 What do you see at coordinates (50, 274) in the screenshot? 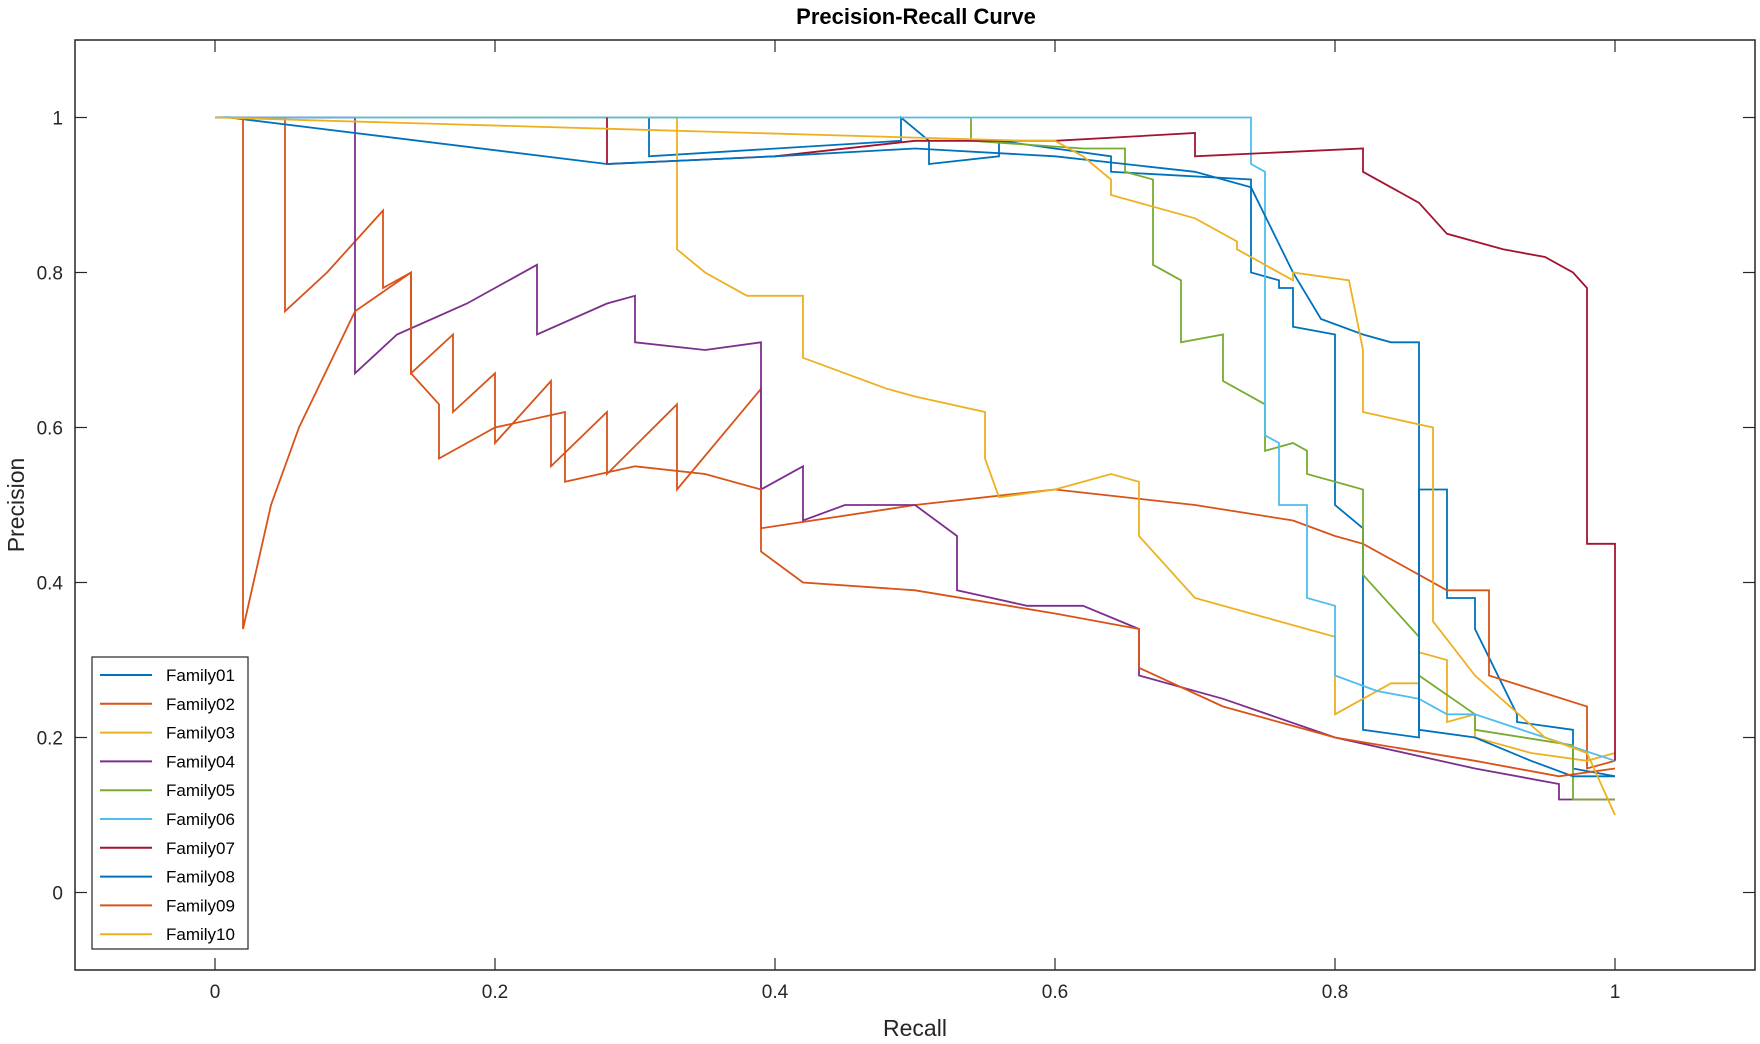
I see `y-tick-label: 0.8` at bounding box center [50, 274].